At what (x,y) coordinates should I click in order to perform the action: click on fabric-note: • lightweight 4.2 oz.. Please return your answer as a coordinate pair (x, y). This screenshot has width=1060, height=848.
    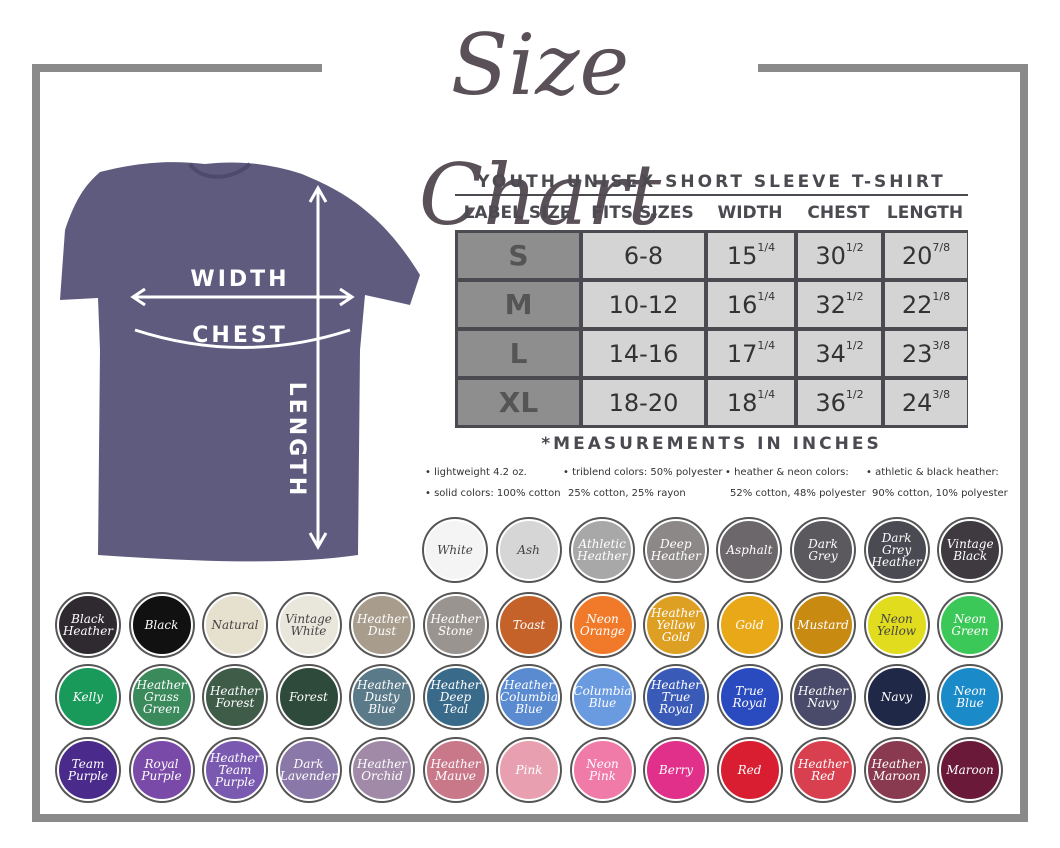
    Looking at the image, I should click on (476, 472).